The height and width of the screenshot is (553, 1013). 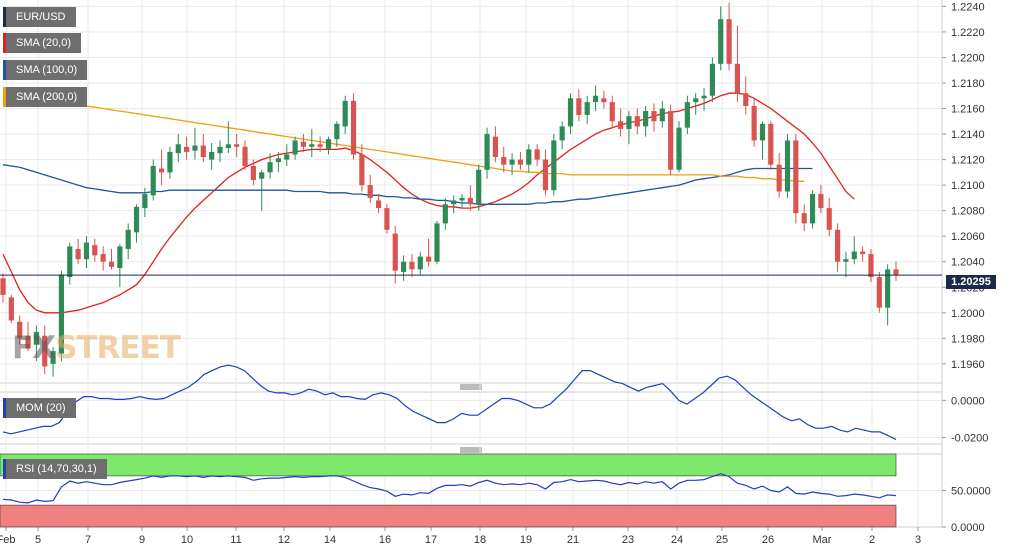 I want to click on x-tick-label: 23, so click(x=628, y=540).